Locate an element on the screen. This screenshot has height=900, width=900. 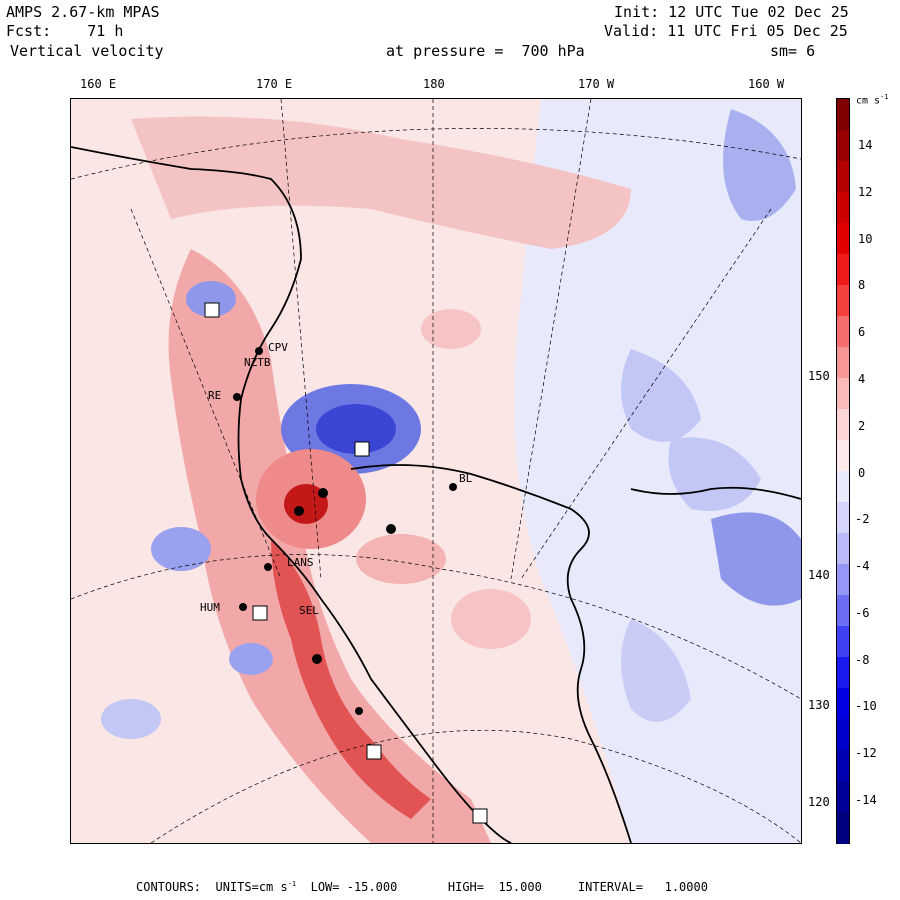
colorbar-tick-label: 2 is located at coordinates (862, 425).